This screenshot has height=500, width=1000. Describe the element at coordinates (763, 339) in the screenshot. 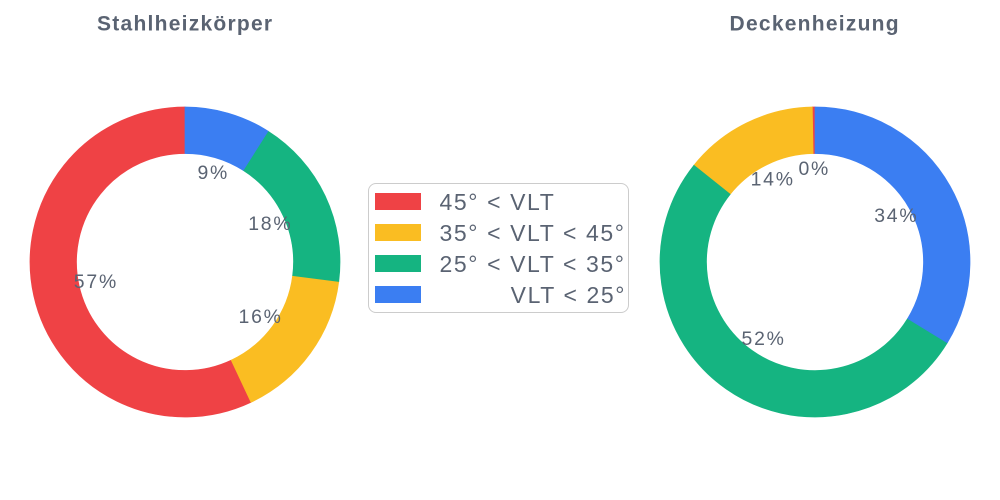

I see `svg-text: 52%` at that location.